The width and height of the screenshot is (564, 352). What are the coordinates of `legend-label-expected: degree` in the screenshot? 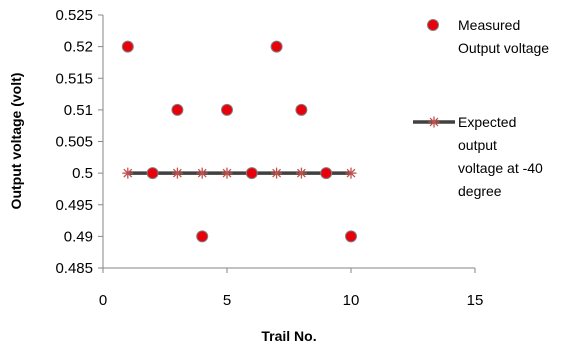 It's located at (480, 191).